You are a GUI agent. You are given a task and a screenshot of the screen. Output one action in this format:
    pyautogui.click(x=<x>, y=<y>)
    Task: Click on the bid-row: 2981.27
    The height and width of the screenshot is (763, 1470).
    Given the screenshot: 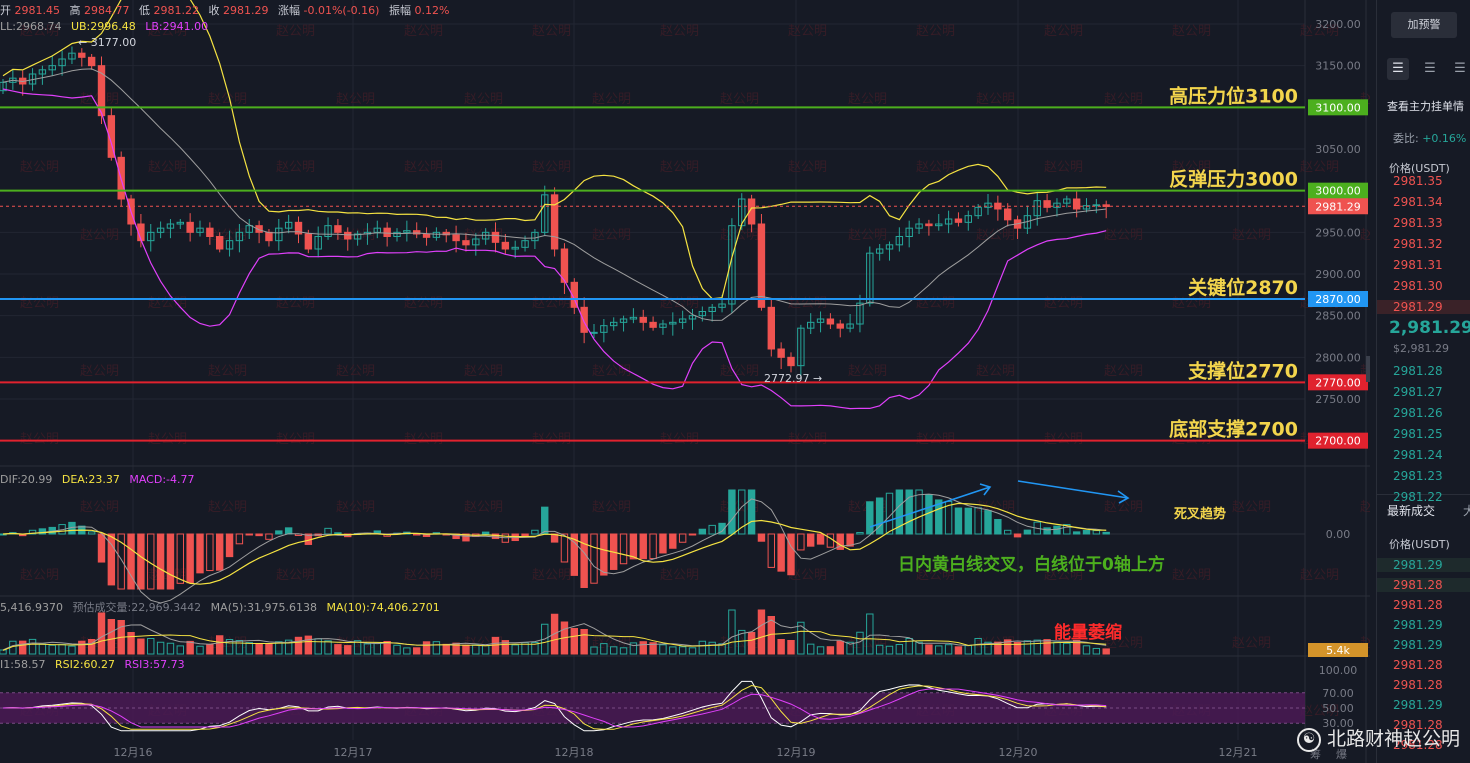 What is the action you would take?
    pyautogui.click(x=1418, y=392)
    